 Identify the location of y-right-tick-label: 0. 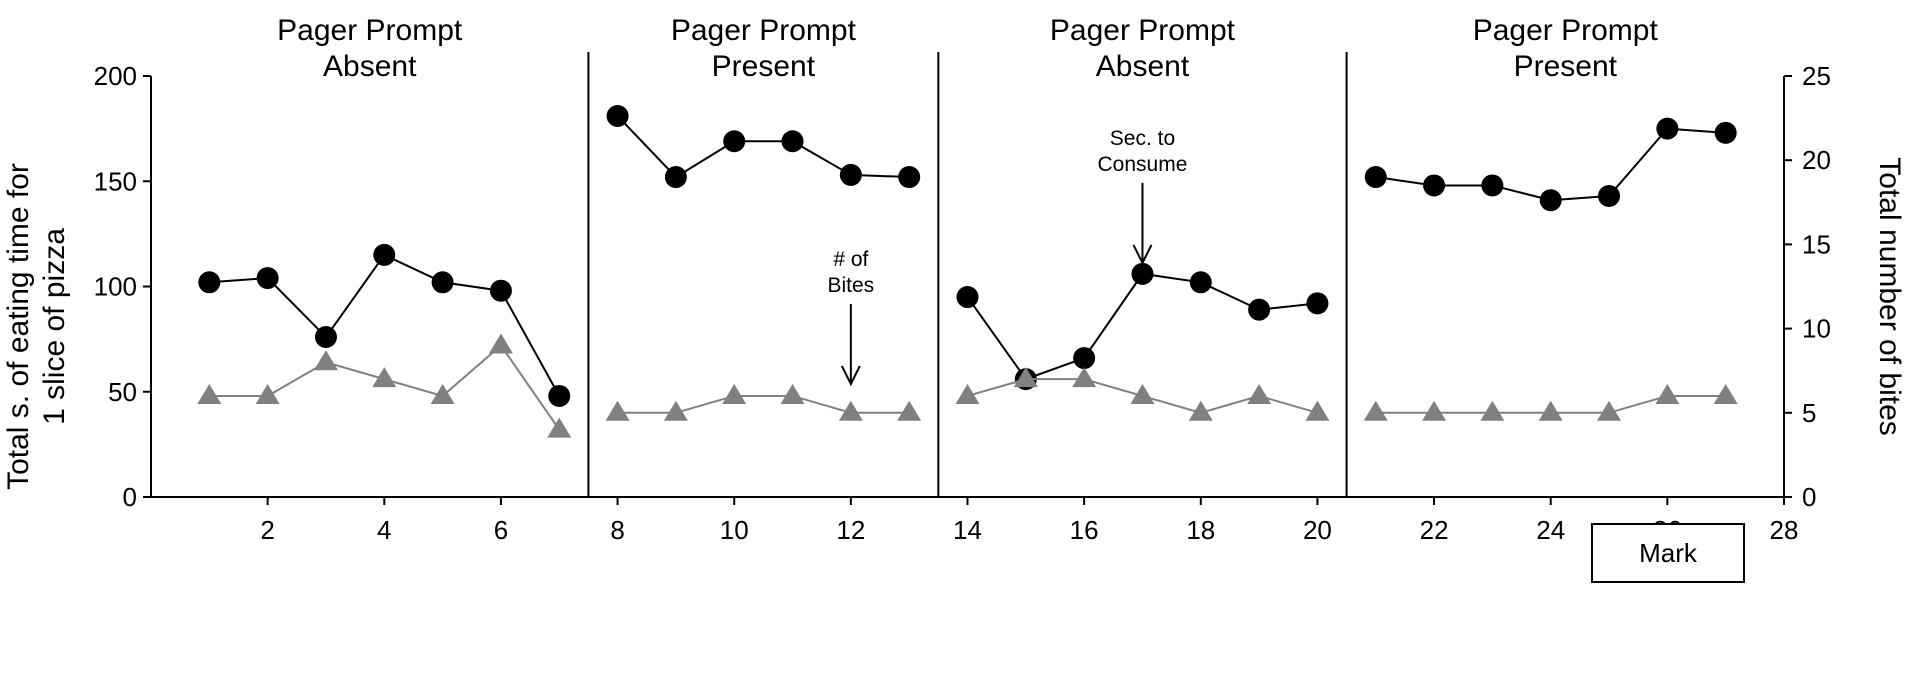
(1809, 497).